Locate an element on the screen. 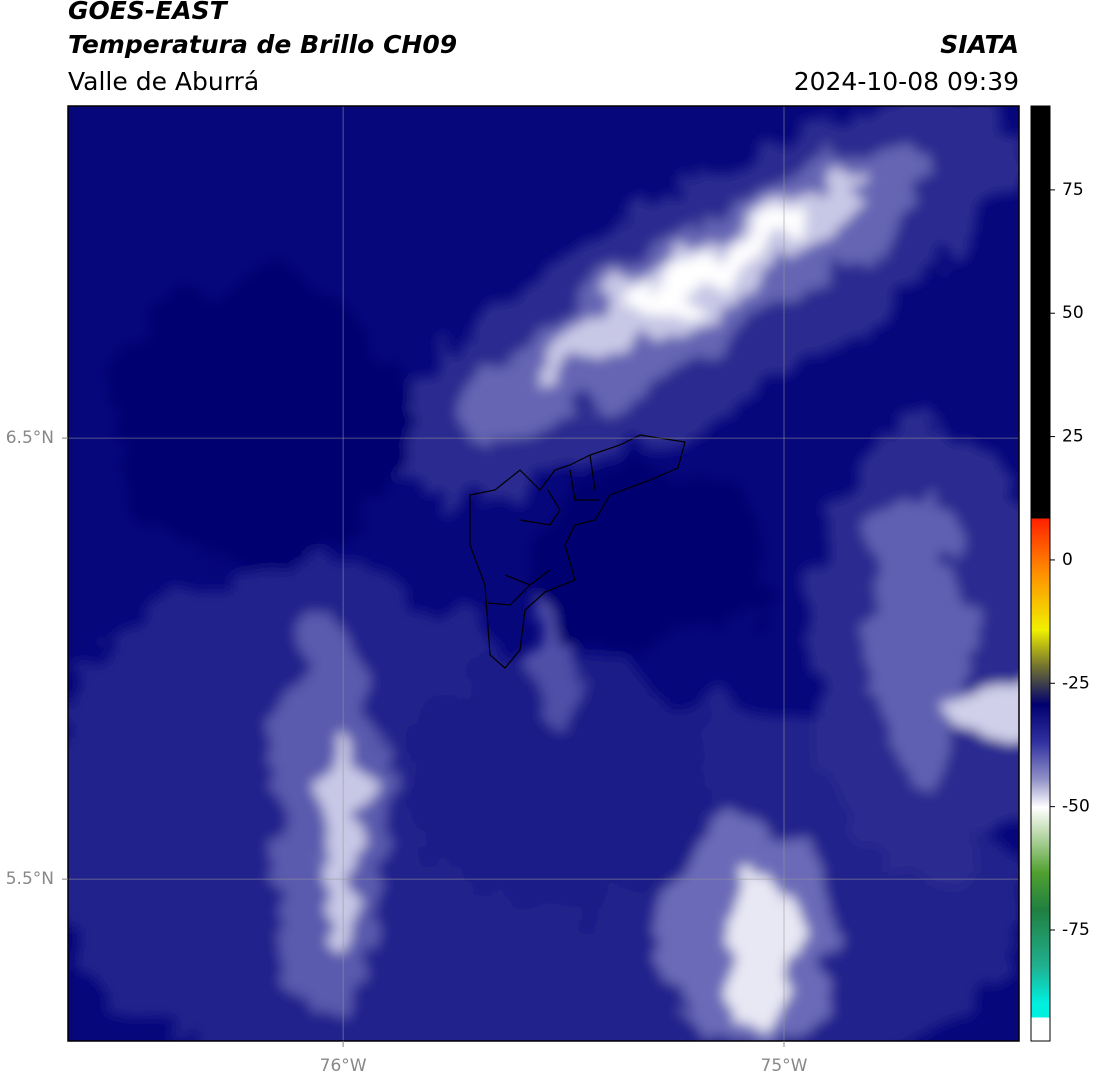 The width and height of the screenshot is (1094, 1078). satellite: GOES-EAST is located at coordinates (148, 12).